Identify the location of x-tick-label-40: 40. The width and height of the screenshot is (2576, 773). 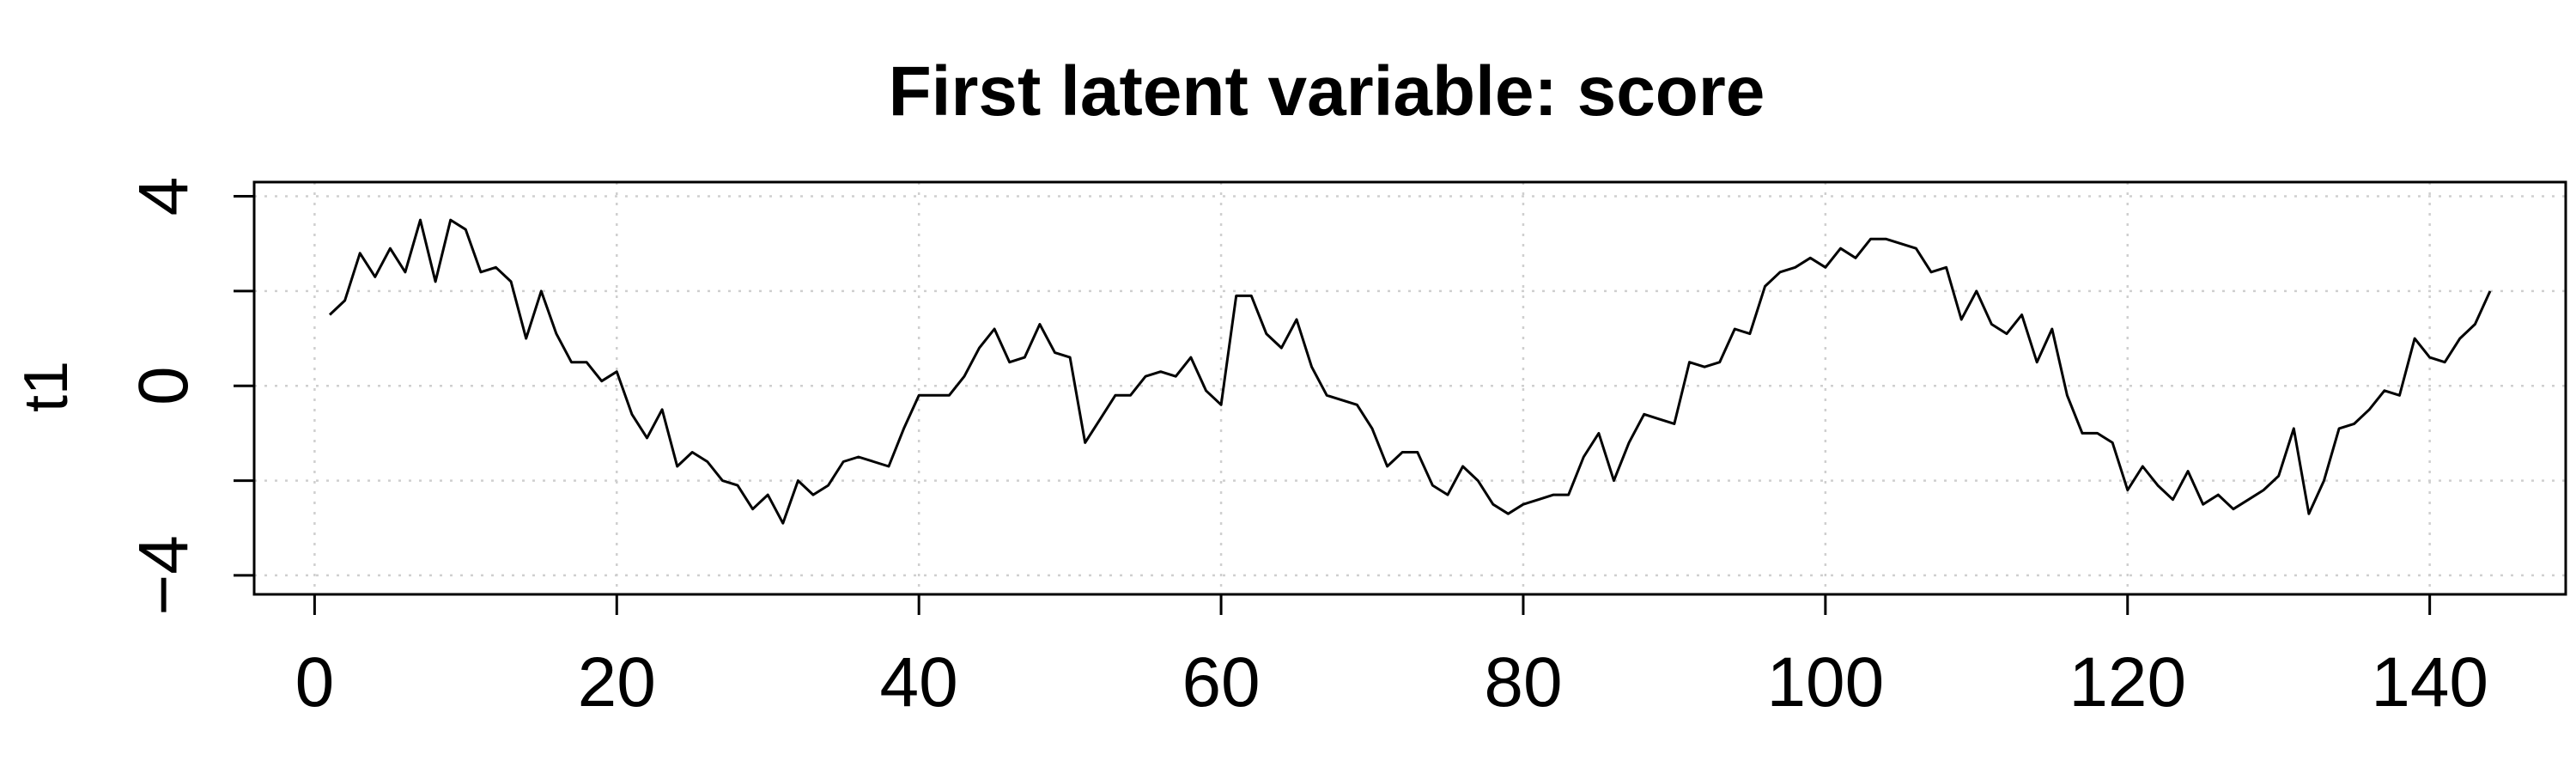
(919, 682).